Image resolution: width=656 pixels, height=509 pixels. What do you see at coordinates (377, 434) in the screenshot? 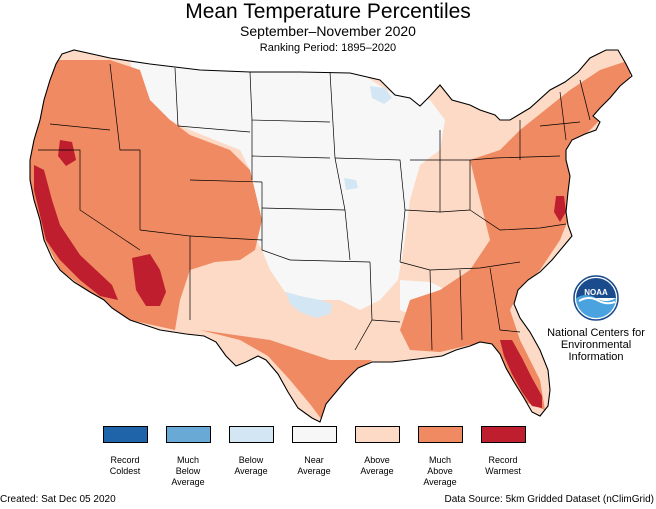
I see `legend-swatch-above` at bounding box center [377, 434].